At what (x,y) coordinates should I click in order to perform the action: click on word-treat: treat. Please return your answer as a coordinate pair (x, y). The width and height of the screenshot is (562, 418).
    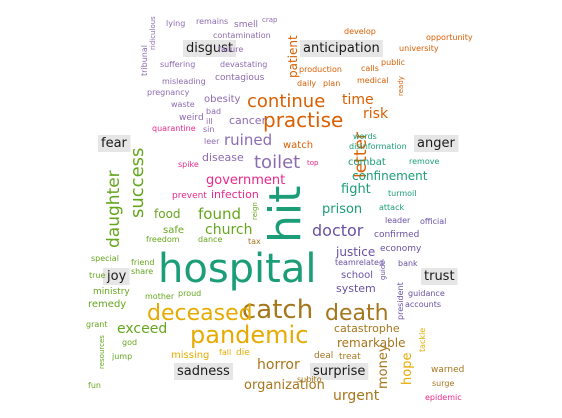
    Looking at the image, I should click on (350, 357).